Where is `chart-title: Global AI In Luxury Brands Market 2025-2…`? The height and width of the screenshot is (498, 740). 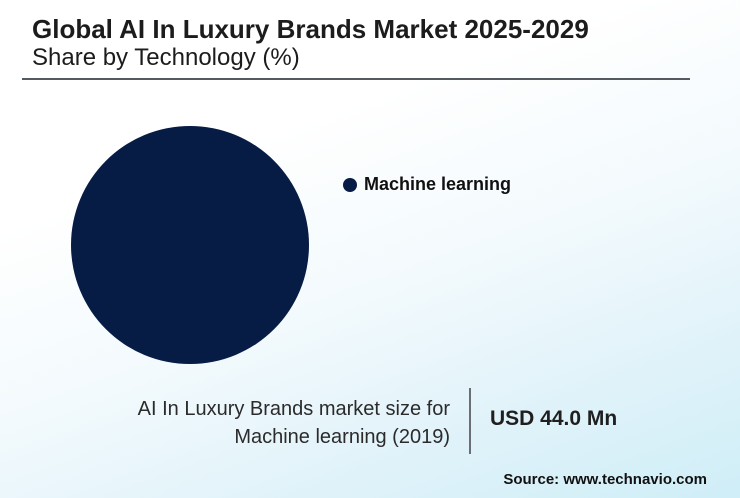 chart-title: Global AI In Luxury Brands Market 2025-2… is located at coordinates (310, 29).